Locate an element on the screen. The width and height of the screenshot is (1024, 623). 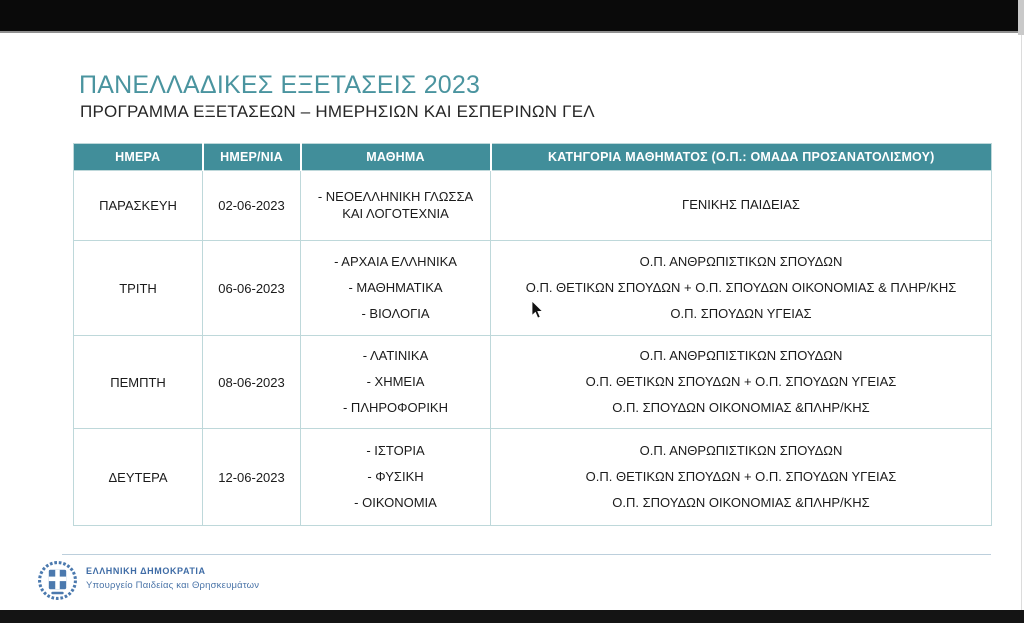
cell-day: ΔΕΥΤΕΡΑ is located at coordinates (138, 477).